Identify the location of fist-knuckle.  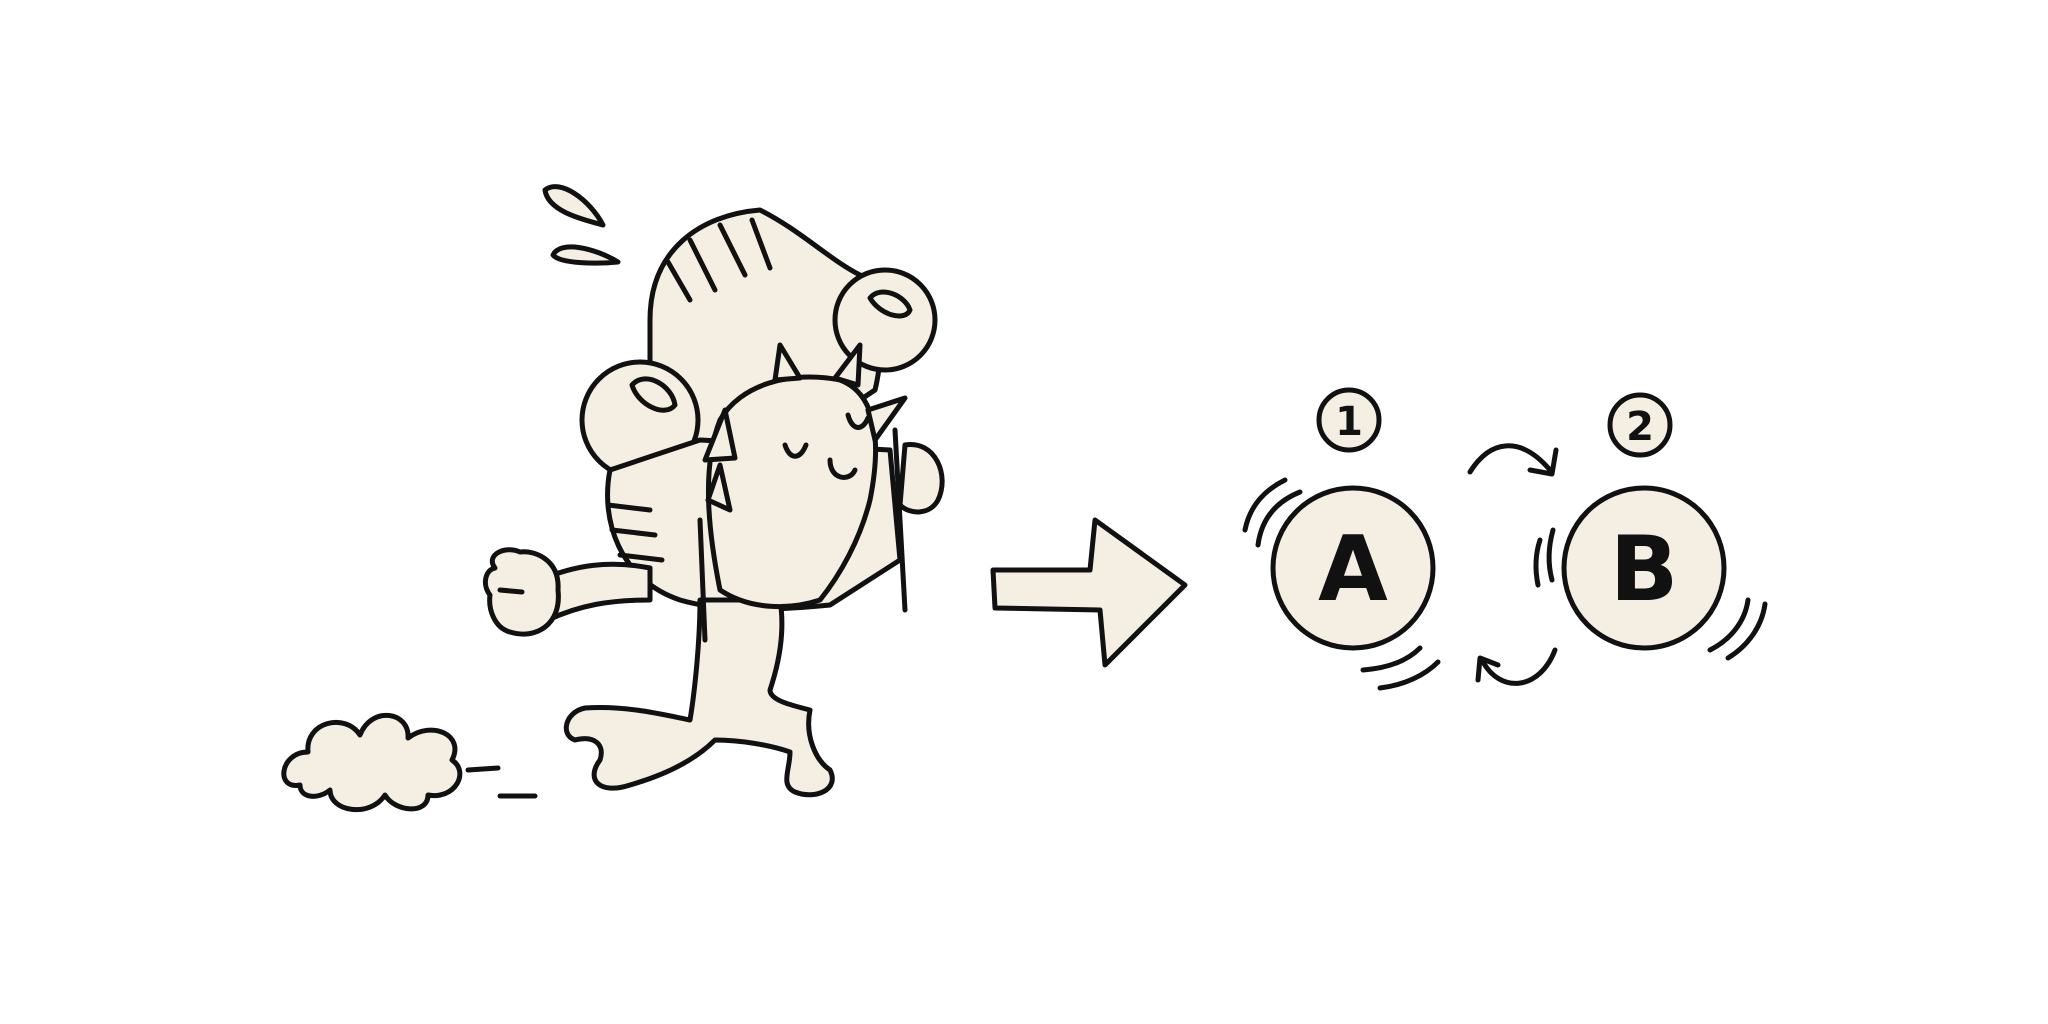
(511, 591).